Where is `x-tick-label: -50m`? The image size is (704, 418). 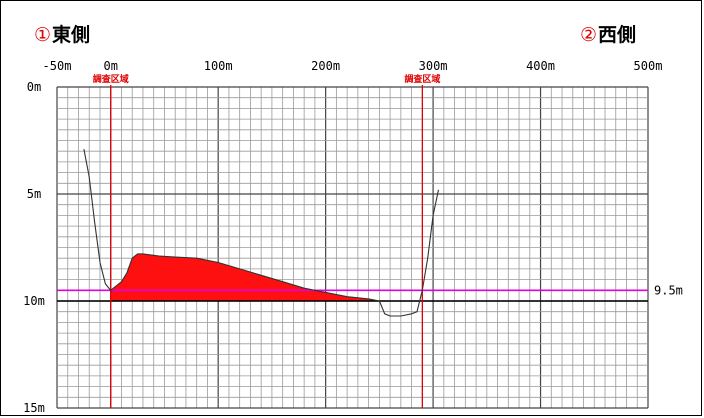
x-tick-label: -50m is located at coordinates (57, 66).